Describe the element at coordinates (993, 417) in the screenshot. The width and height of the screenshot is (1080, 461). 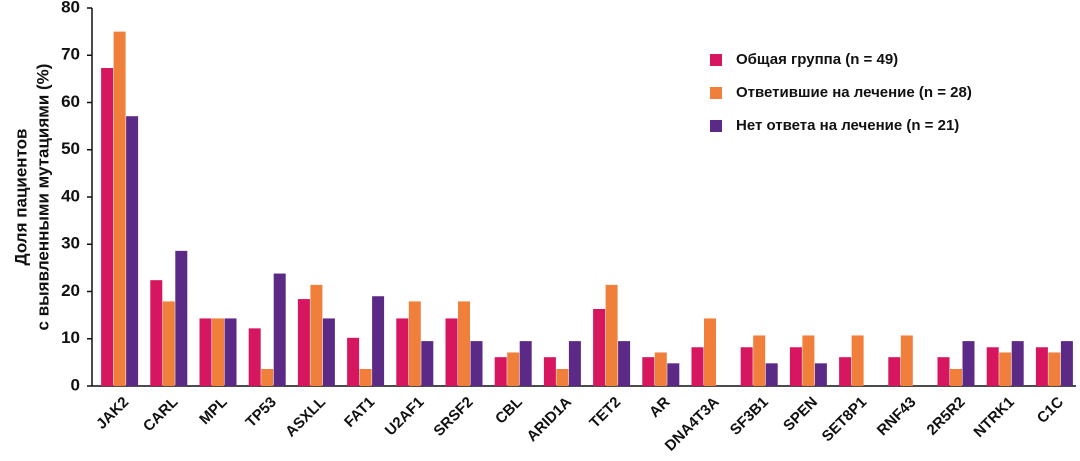
I see `x-tick-label: NTRK1` at that location.